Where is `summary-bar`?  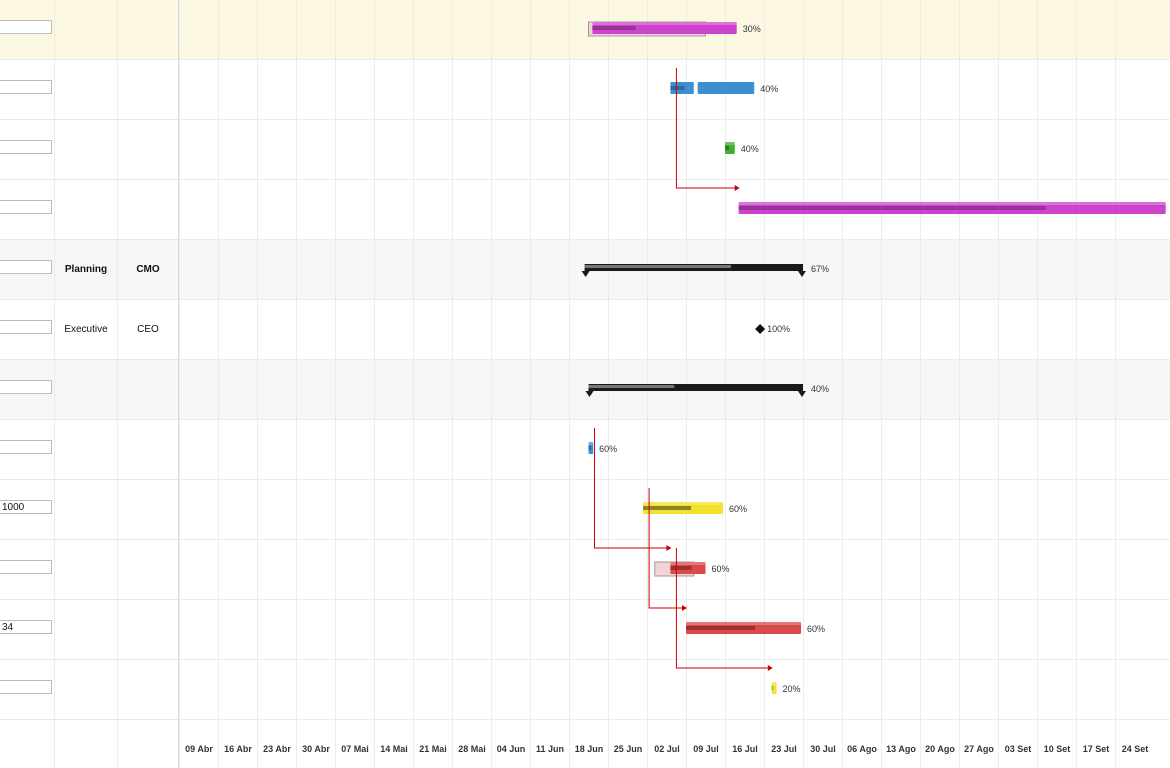 summary-bar is located at coordinates (696, 387).